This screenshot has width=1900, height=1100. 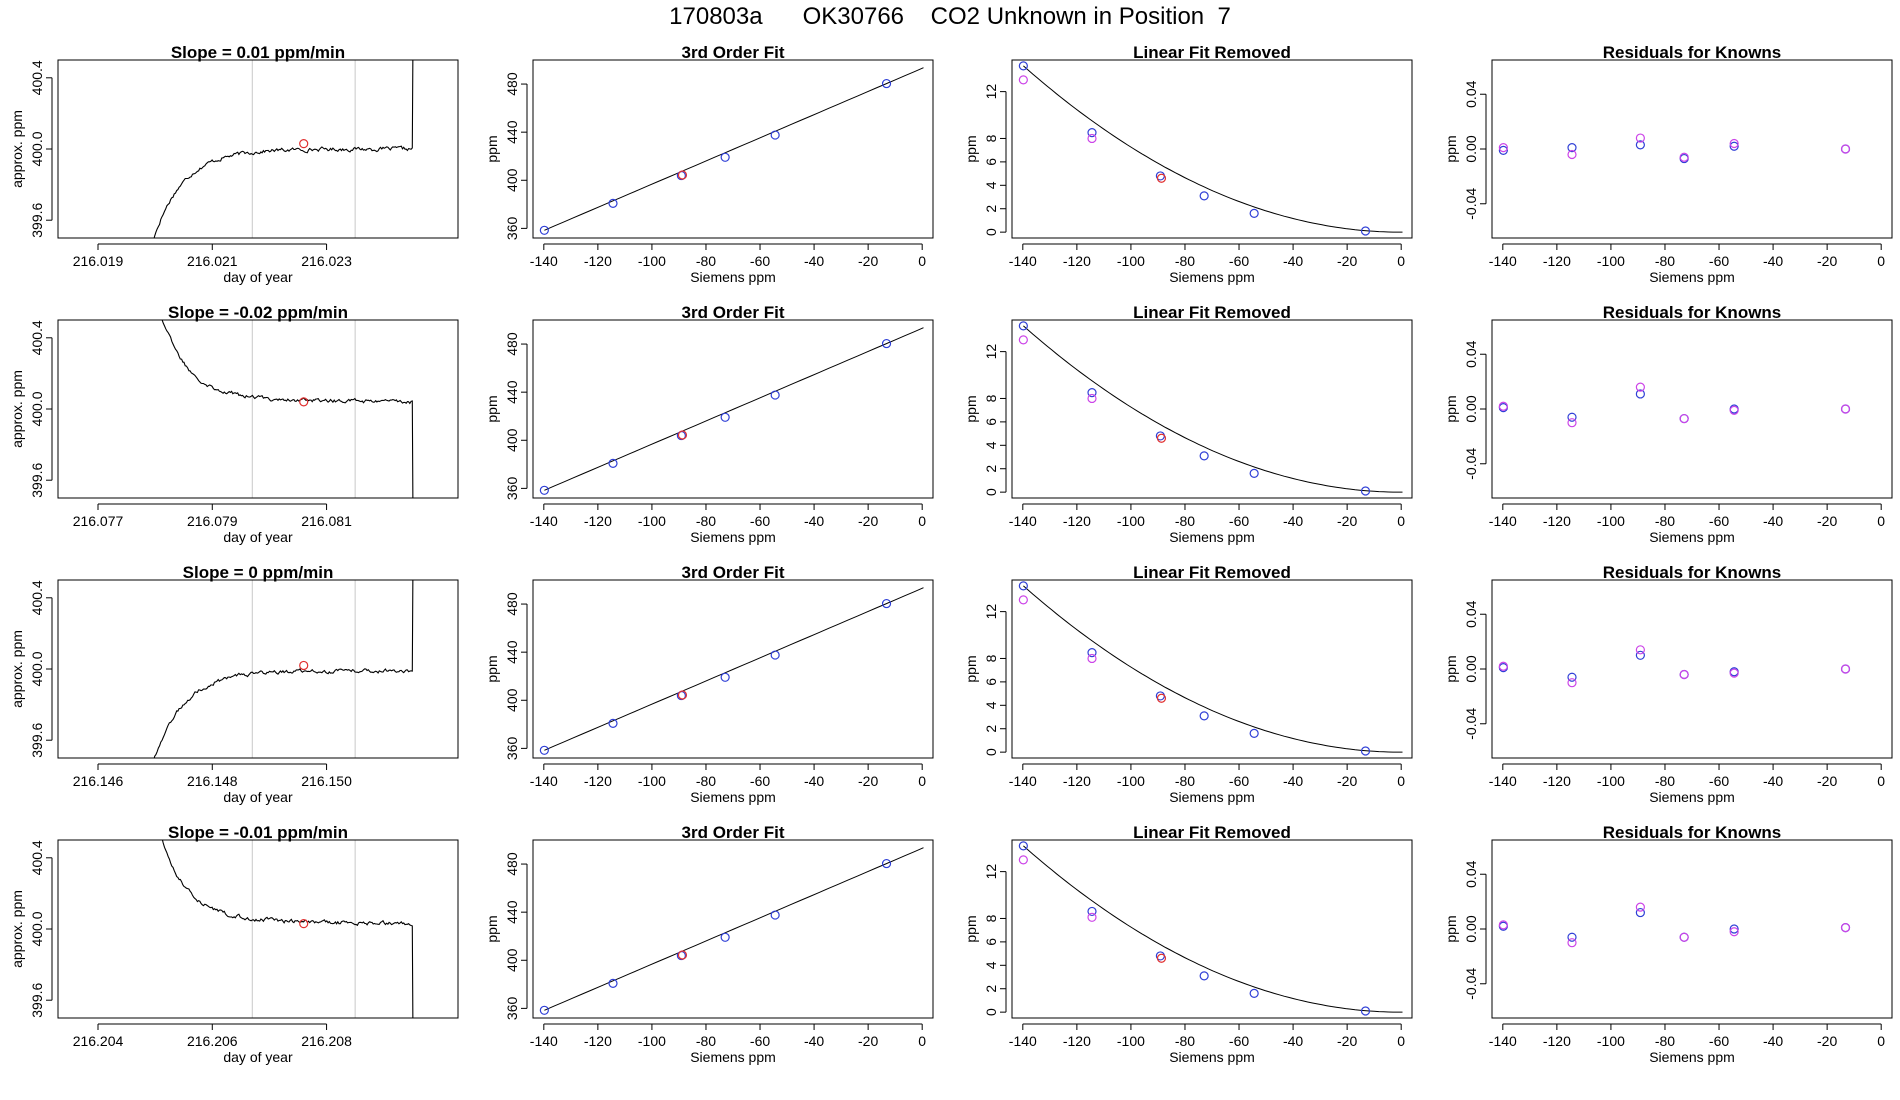 What do you see at coordinates (1773, 261) in the screenshot?
I see `x-tick-label: -40` at bounding box center [1773, 261].